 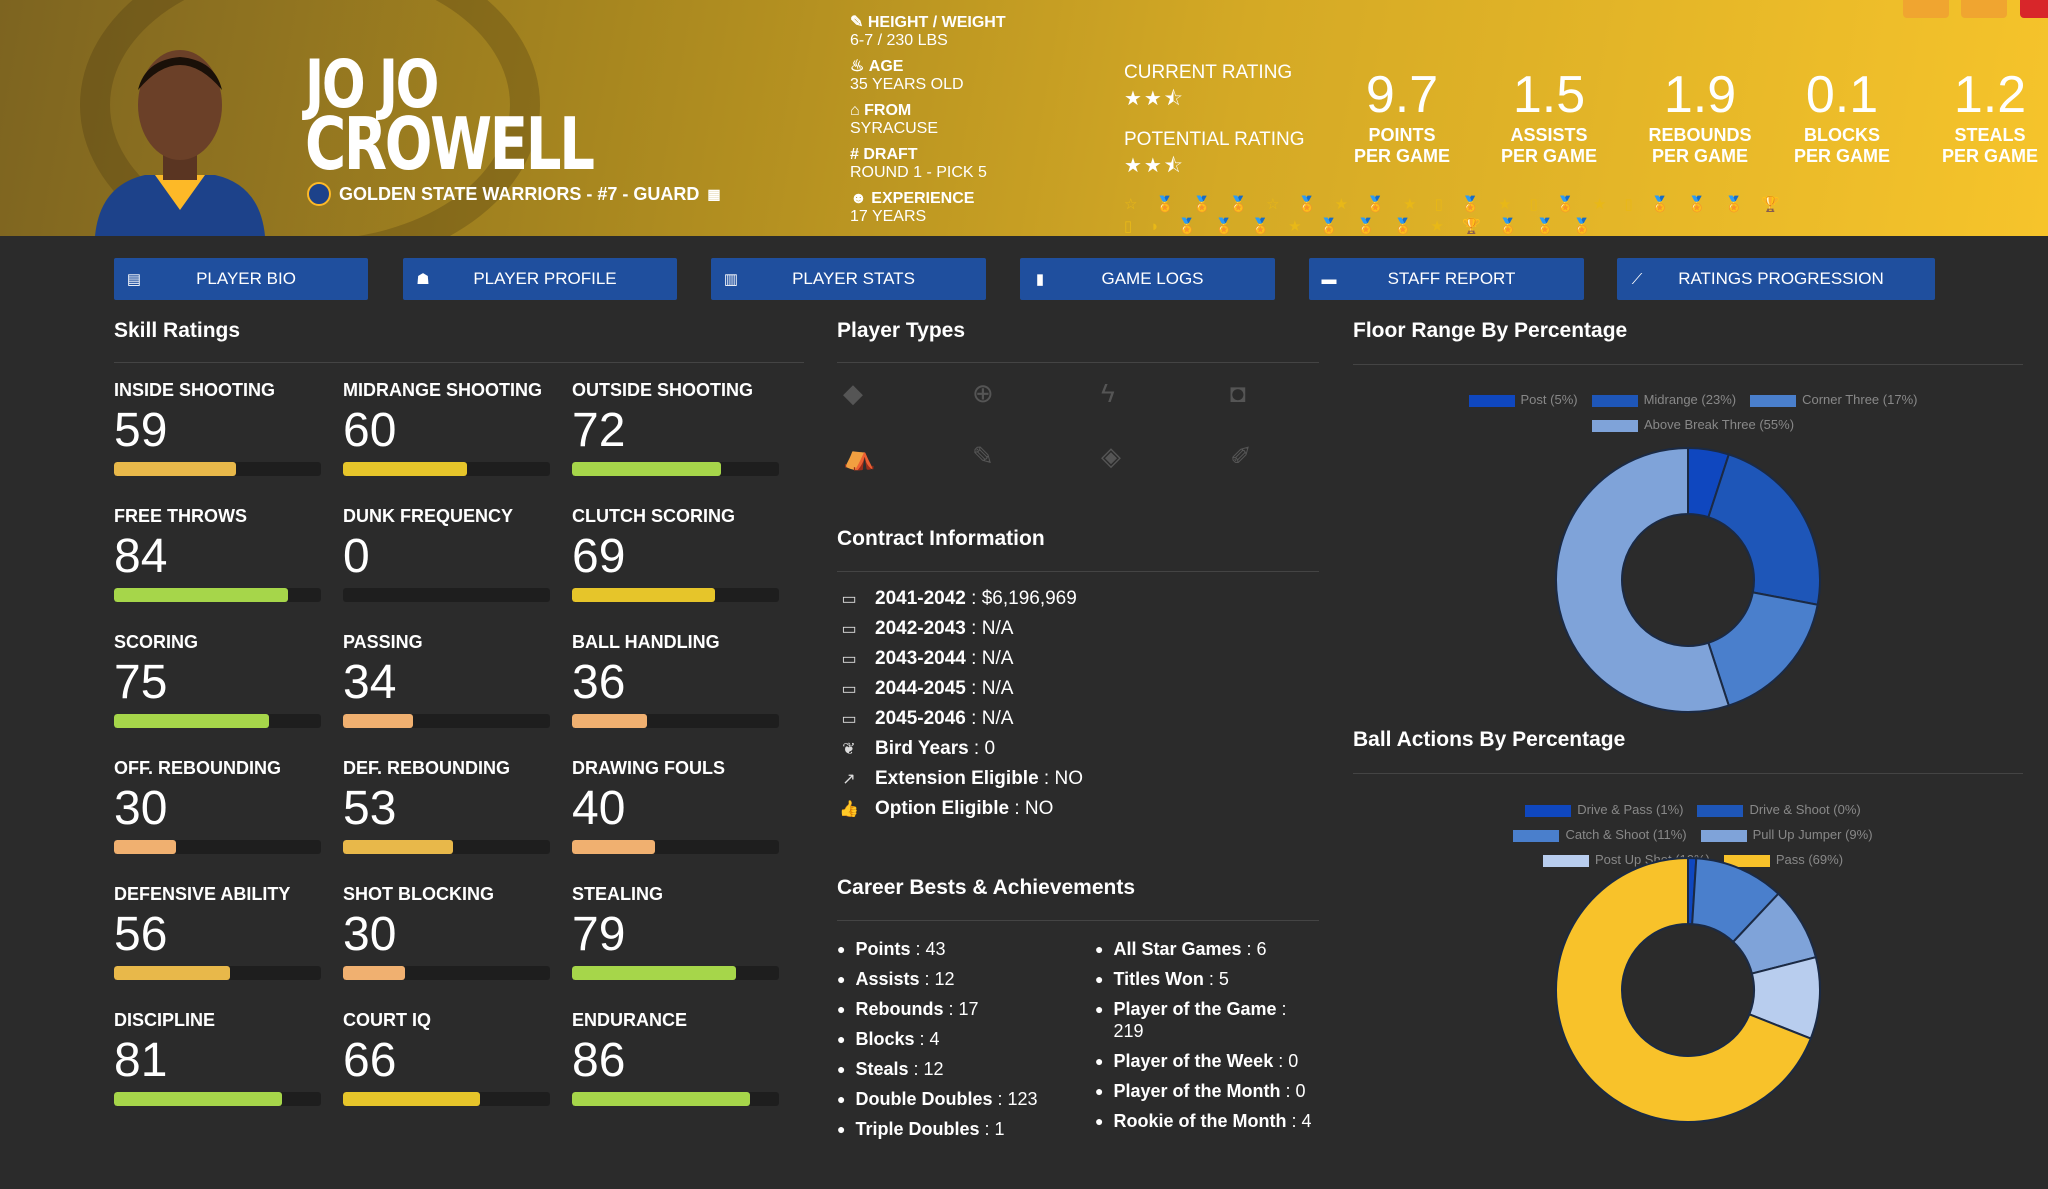 What do you see at coordinates (1200, 1020) in the screenshot?
I see `career-best-text: Player of the Game : 219` at bounding box center [1200, 1020].